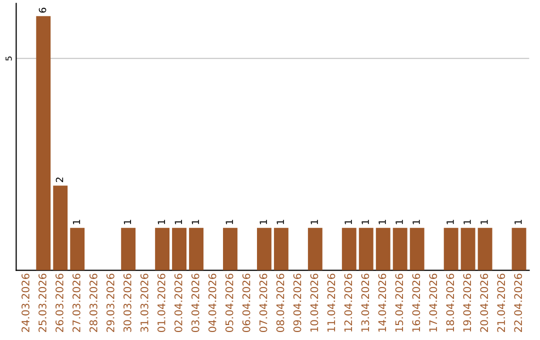 This screenshot has width=540, height=340. I want to click on x-tick-label: 22.04.2026, so click(518, 303).